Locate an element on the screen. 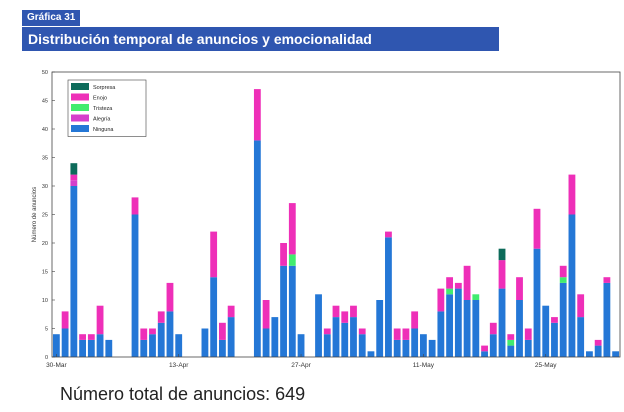 The height and width of the screenshot is (412, 624). y-tick-label: 15 is located at coordinates (45, 273).